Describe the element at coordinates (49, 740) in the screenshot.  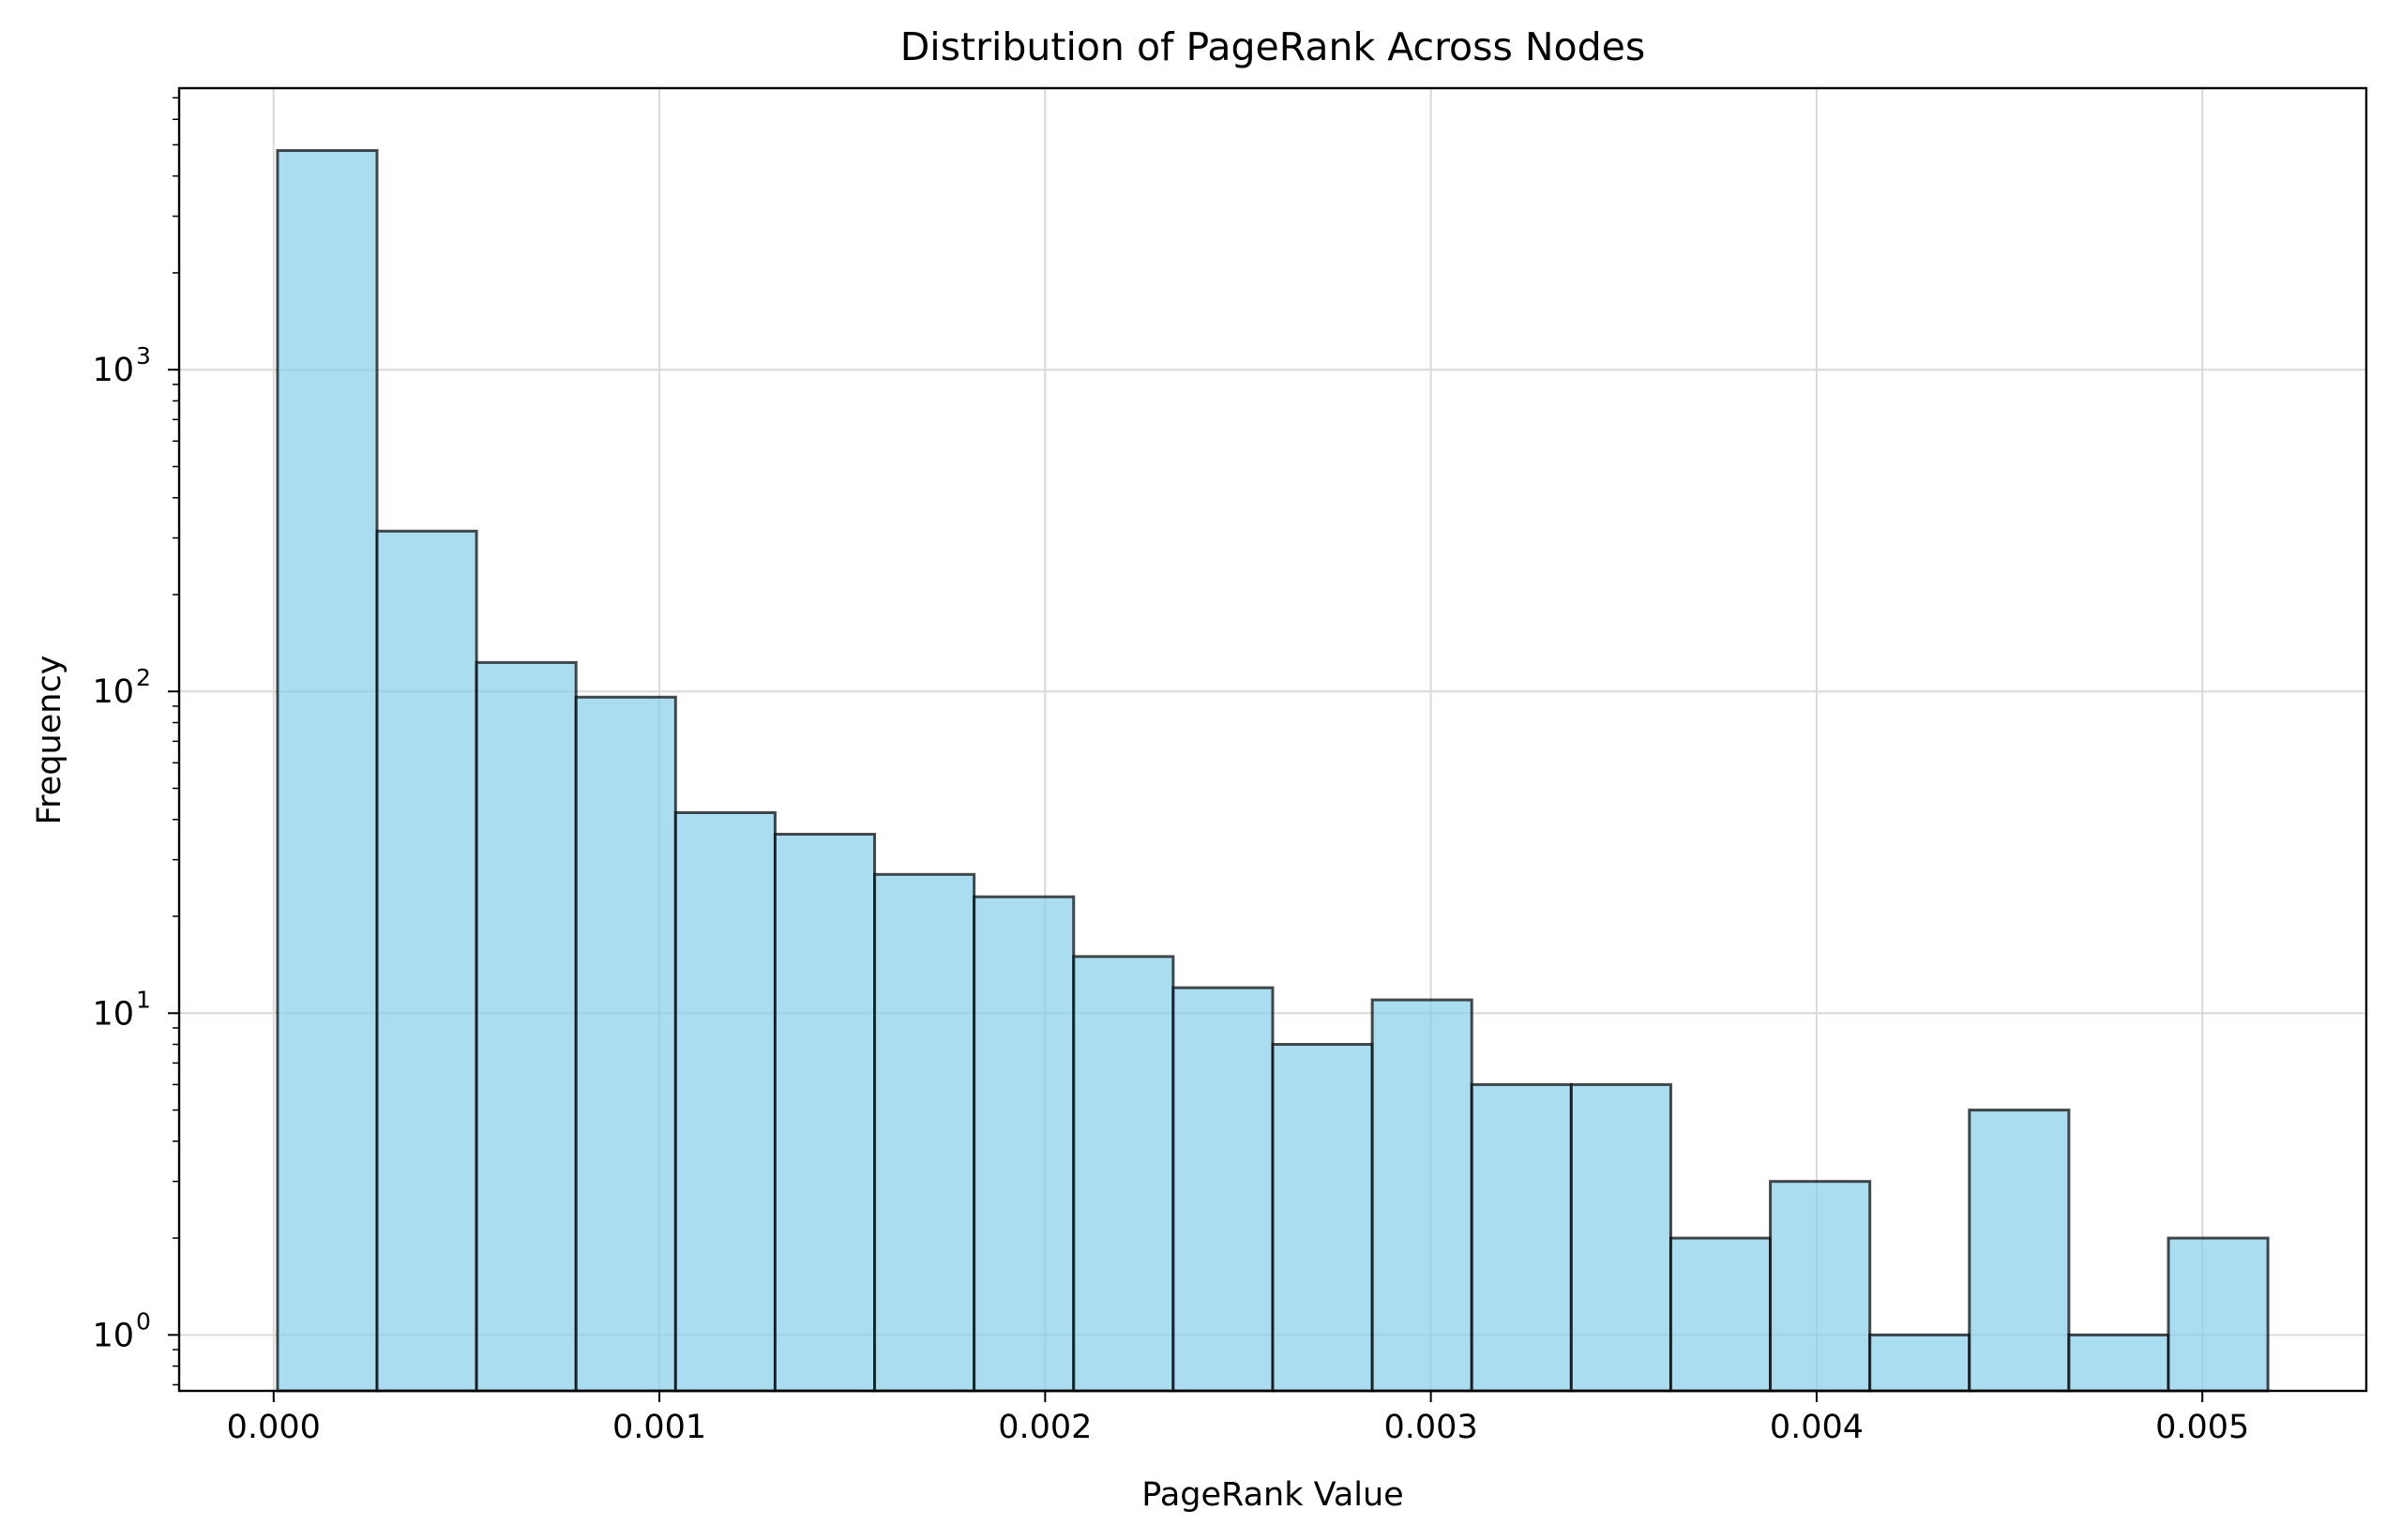
I see `y-axis-label: Frequency` at that location.